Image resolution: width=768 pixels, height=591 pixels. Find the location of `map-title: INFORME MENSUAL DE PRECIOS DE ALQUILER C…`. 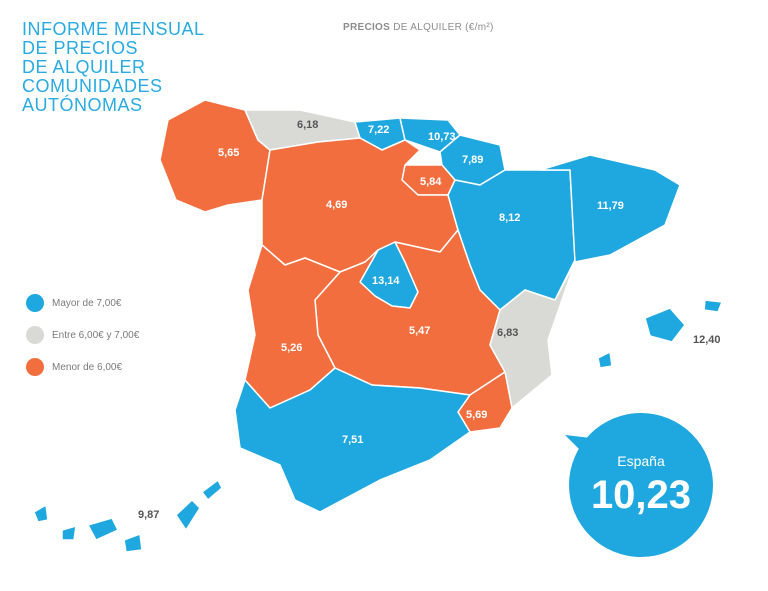

map-title: INFORME MENSUAL DE PRECIOS DE ALQUILER C… is located at coordinates (113, 67).